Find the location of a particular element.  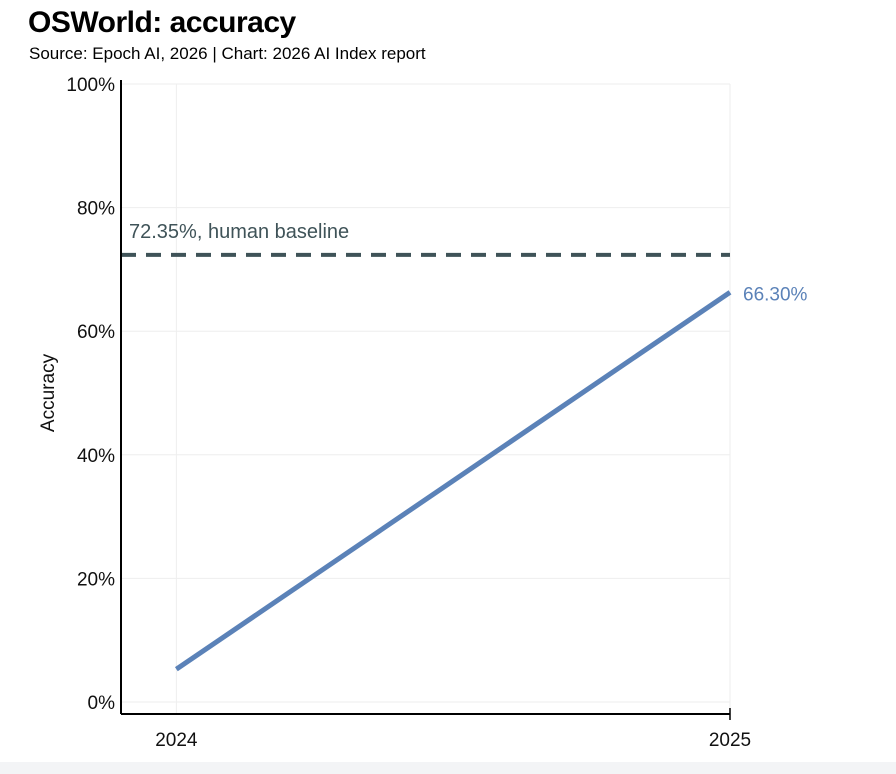

x-tick-label: 2024 is located at coordinates (176, 740).